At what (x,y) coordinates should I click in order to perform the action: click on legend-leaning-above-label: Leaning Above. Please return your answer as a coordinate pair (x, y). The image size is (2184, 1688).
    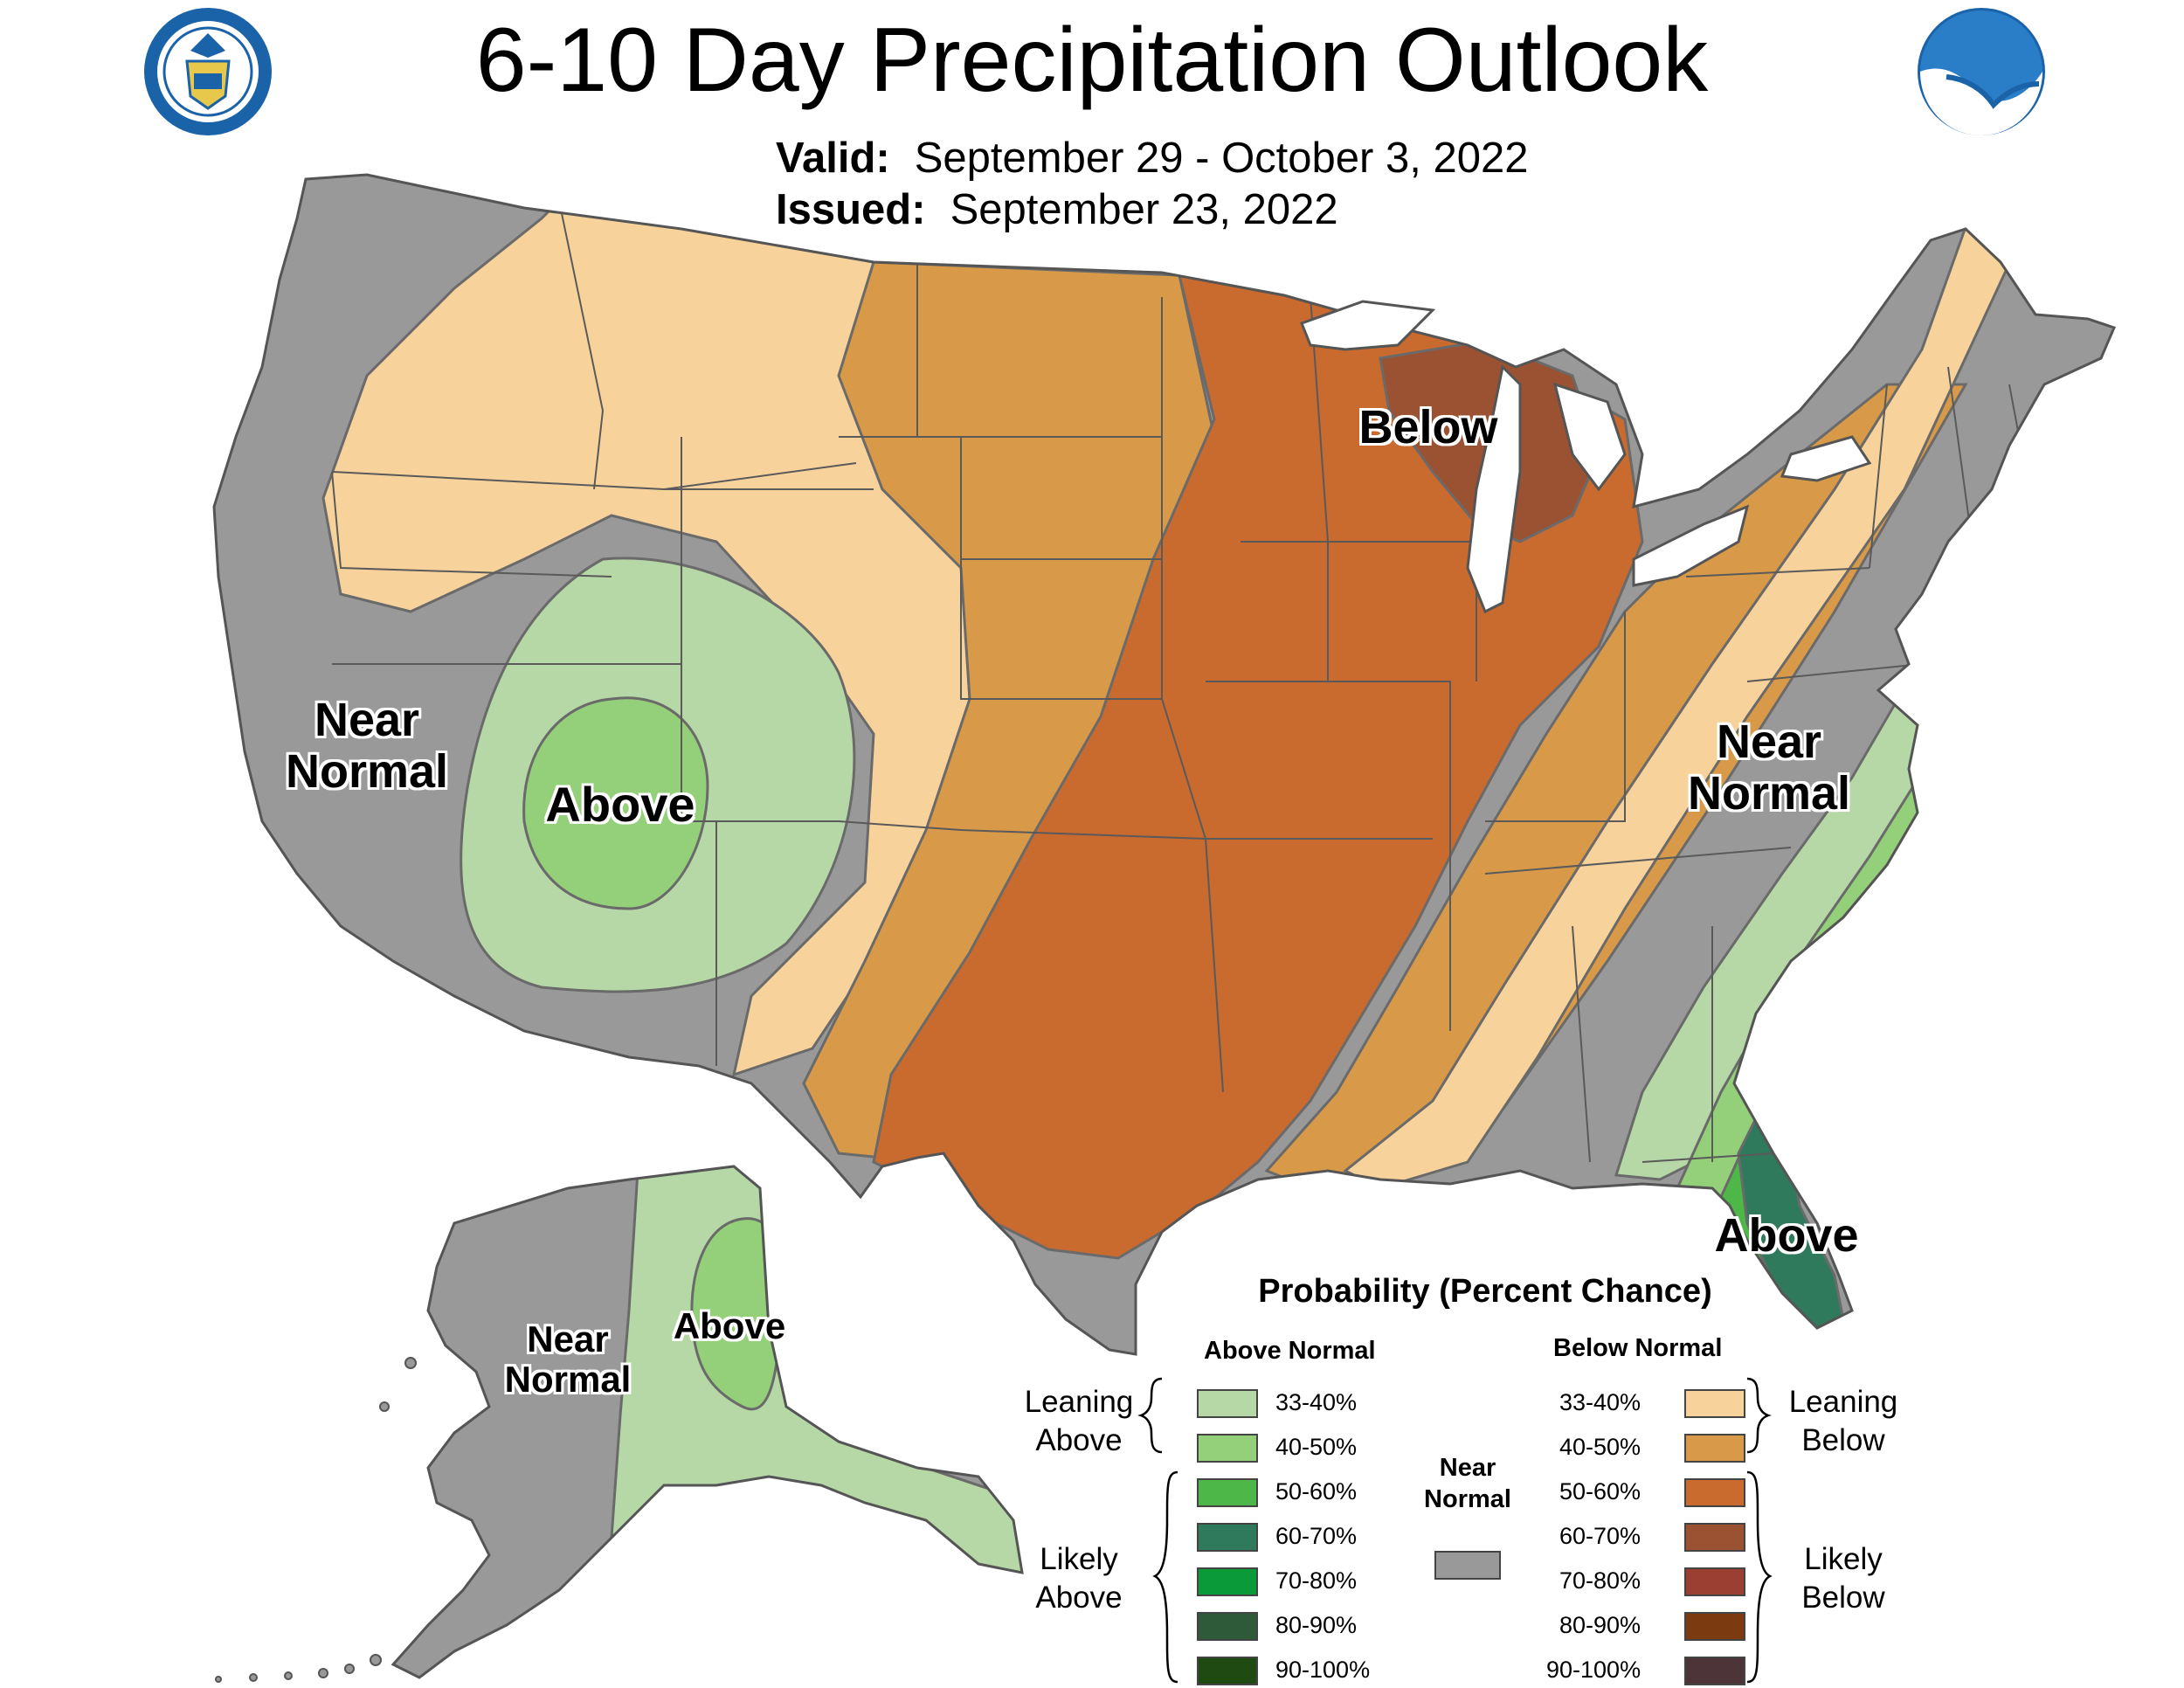
    Looking at the image, I should click on (1078, 1421).